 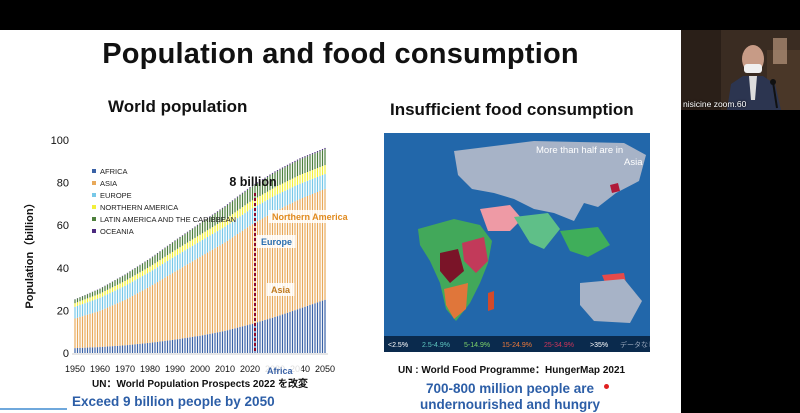 I want to click on bar-segment-asia-1959, so click(x=97, y=329).